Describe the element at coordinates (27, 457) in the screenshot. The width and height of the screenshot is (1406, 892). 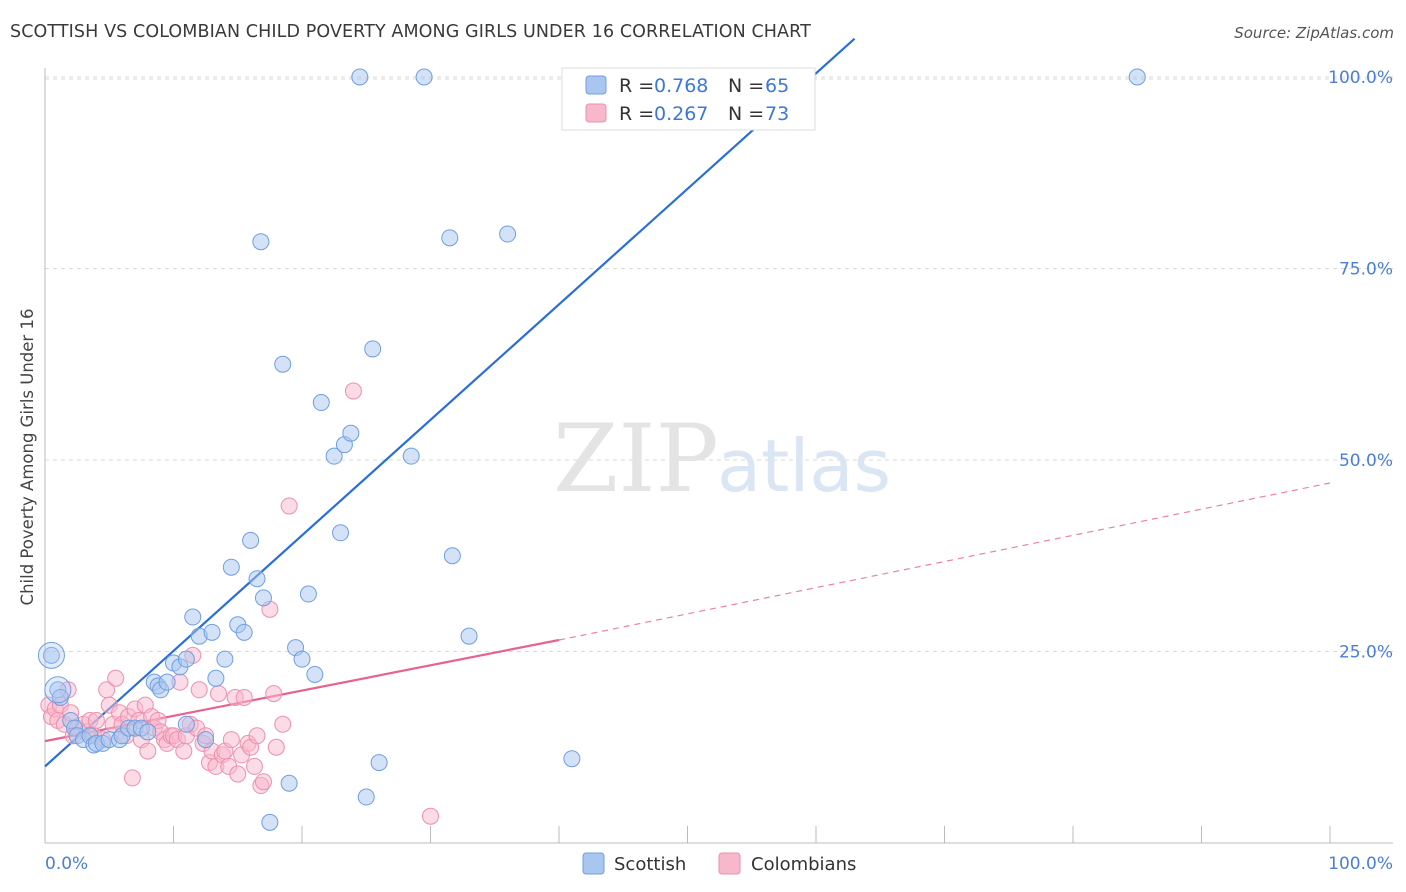
I see `y-axis-label: Child Poverty Among Girls Under 16` at that location.